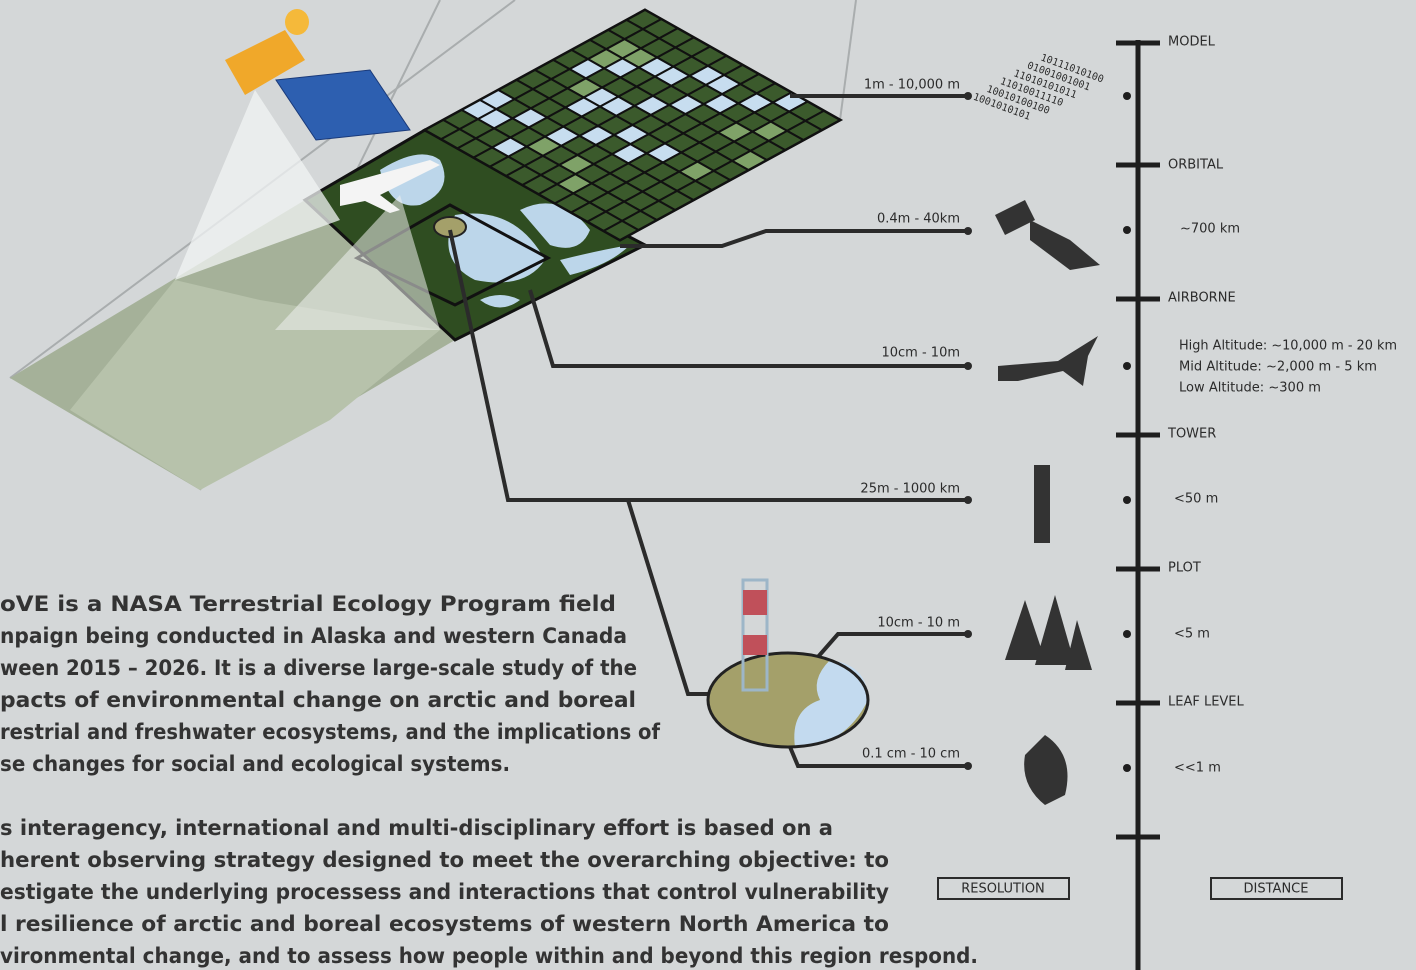 This screenshot has height=970, width=1416. Describe the element at coordinates (1197, 768) in the screenshot. I see `distance-label: <<1 m` at that location.